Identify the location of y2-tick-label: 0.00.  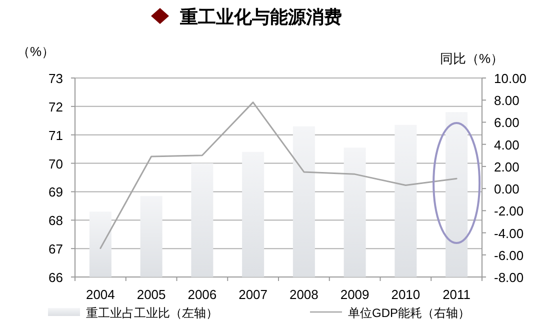
(507, 189).